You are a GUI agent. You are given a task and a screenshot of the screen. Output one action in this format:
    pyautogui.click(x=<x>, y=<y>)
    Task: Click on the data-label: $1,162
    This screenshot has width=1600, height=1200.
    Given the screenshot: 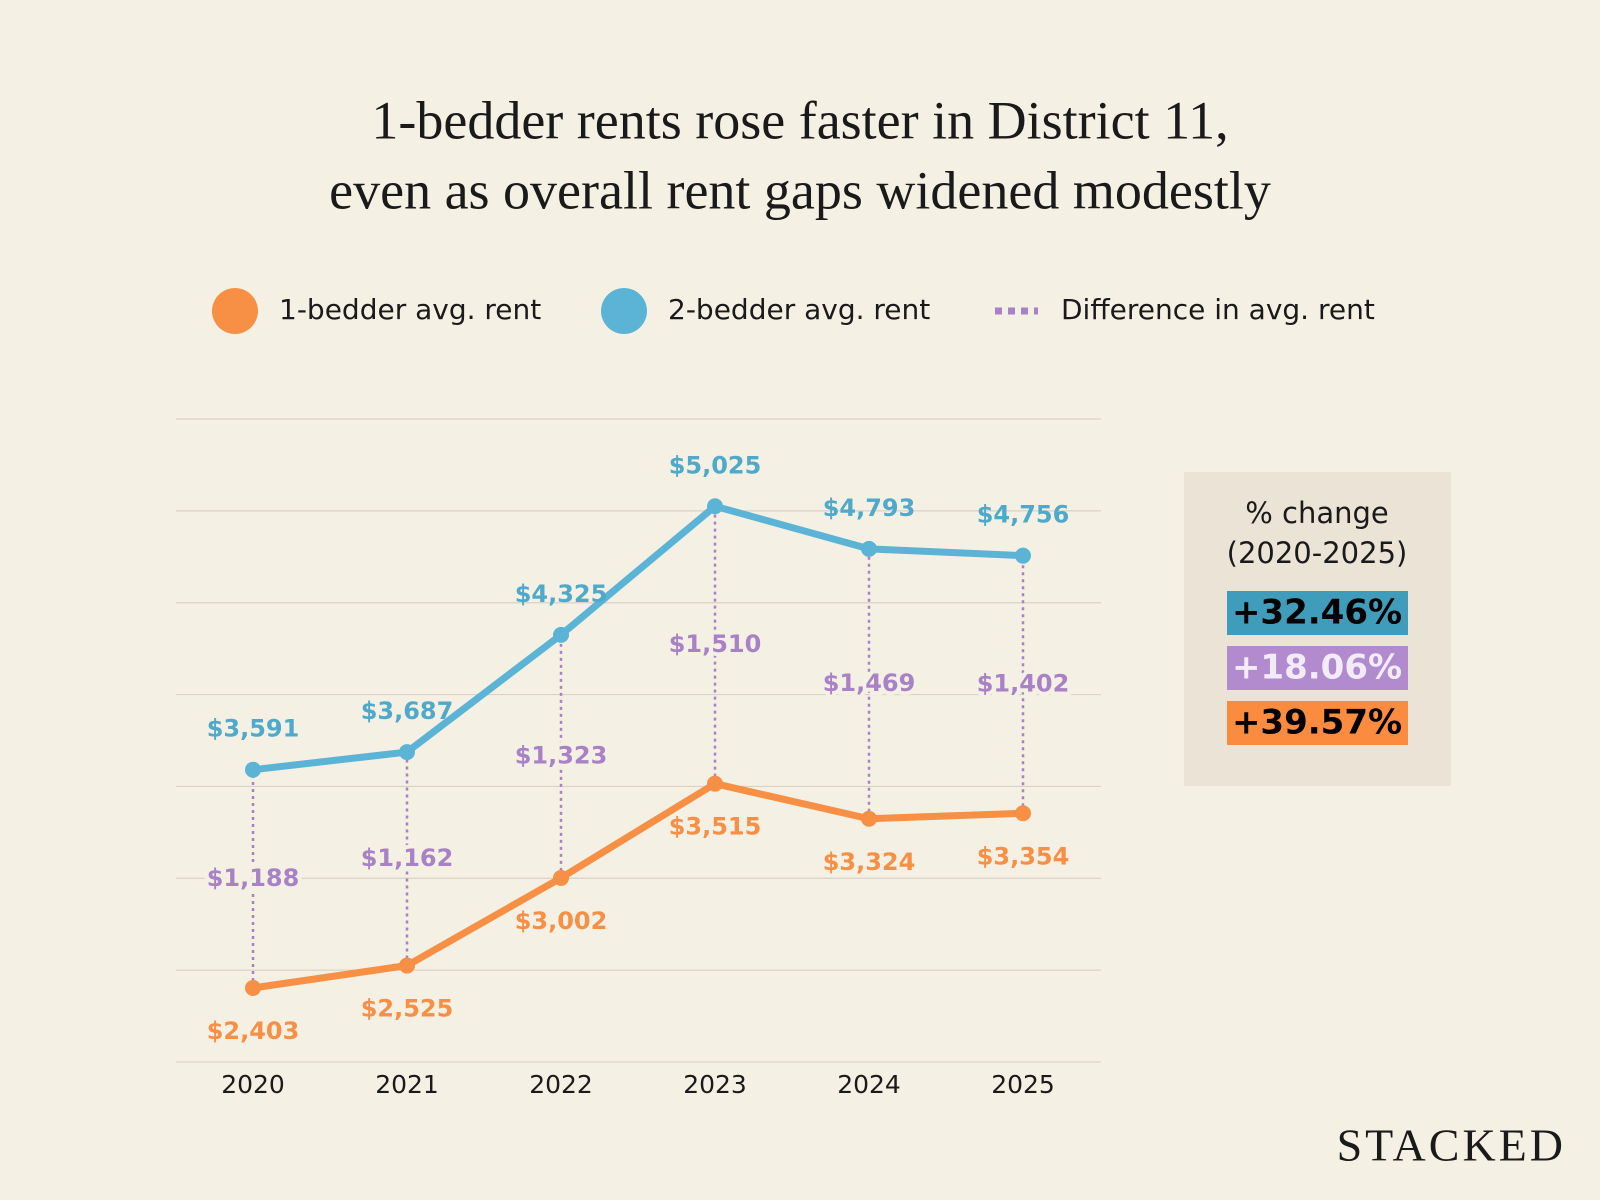 What is the action you would take?
    pyautogui.click(x=407, y=858)
    